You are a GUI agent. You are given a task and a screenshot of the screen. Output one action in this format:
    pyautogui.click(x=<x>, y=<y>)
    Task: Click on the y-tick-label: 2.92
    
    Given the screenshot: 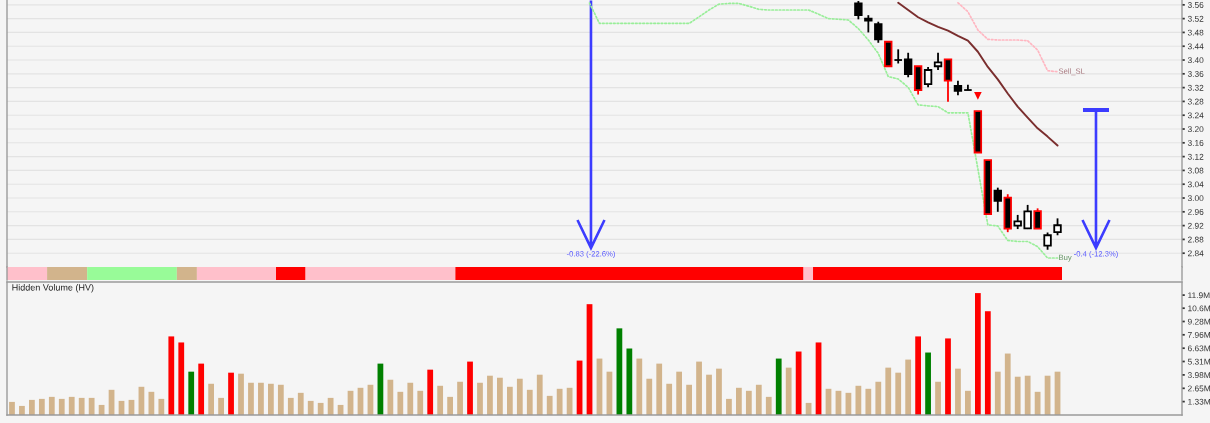 What is the action you would take?
    pyautogui.click(x=1195, y=225)
    